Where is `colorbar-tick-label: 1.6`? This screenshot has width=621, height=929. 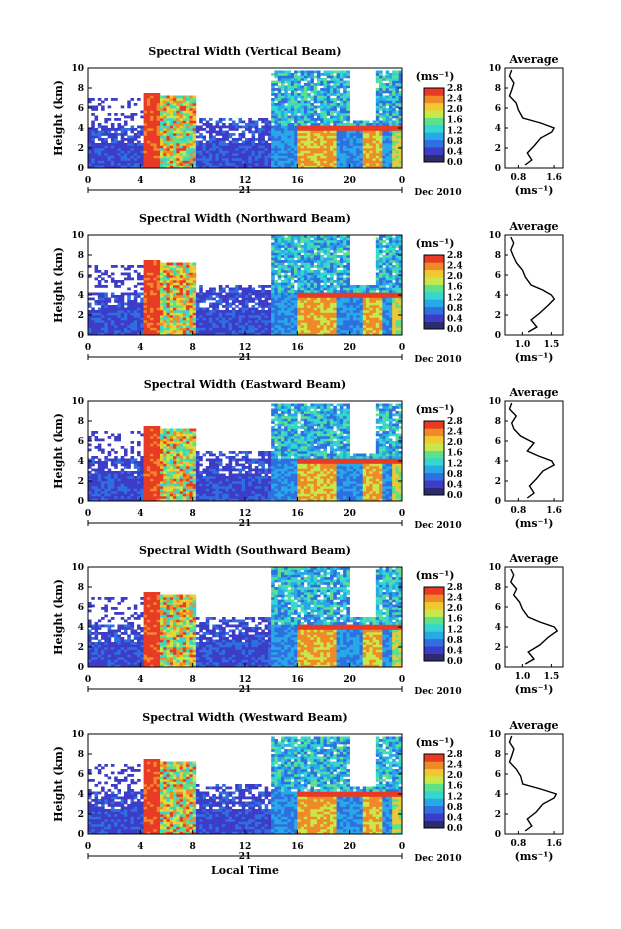 colorbar-tick-label: 1.6 is located at coordinates (455, 121).